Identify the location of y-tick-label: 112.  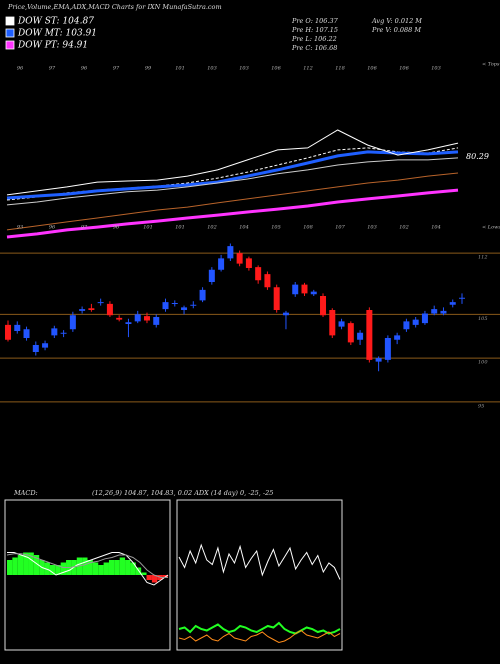
(483, 258).